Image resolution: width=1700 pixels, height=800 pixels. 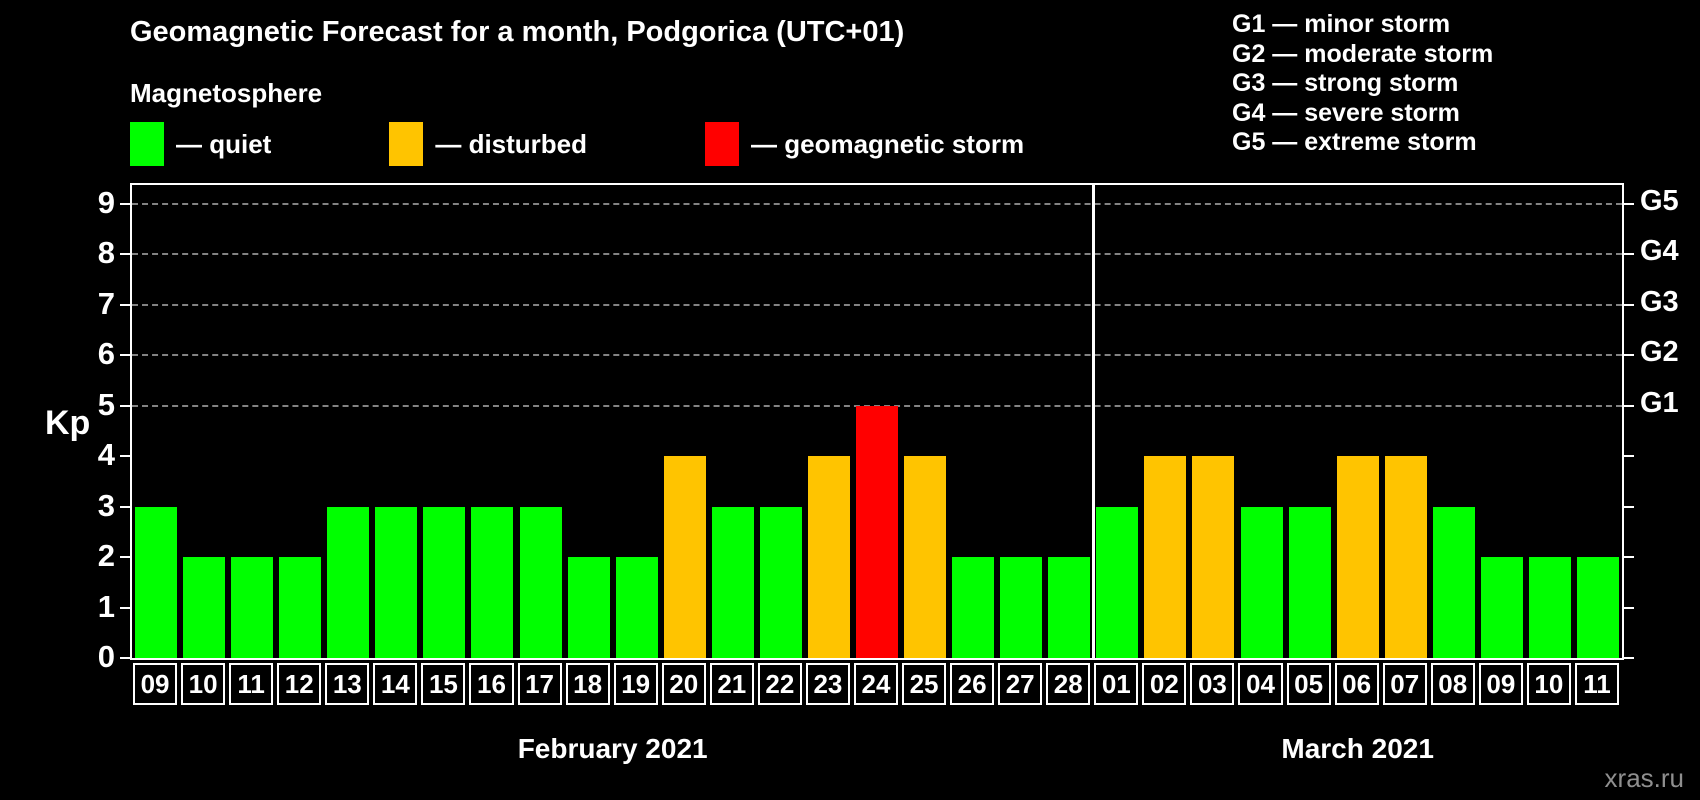 What do you see at coordinates (511, 143) in the screenshot?
I see `legend-label-disturbed: — disturbed` at bounding box center [511, 143].